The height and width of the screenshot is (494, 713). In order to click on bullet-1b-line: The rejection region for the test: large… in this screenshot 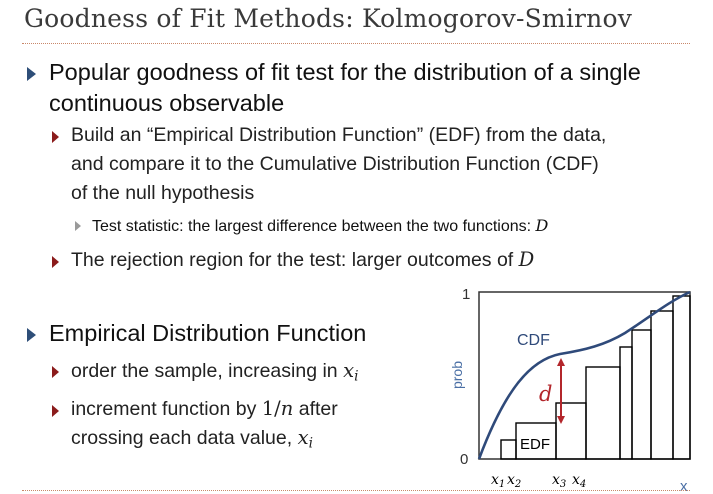, I will do `click(302, 260)`.